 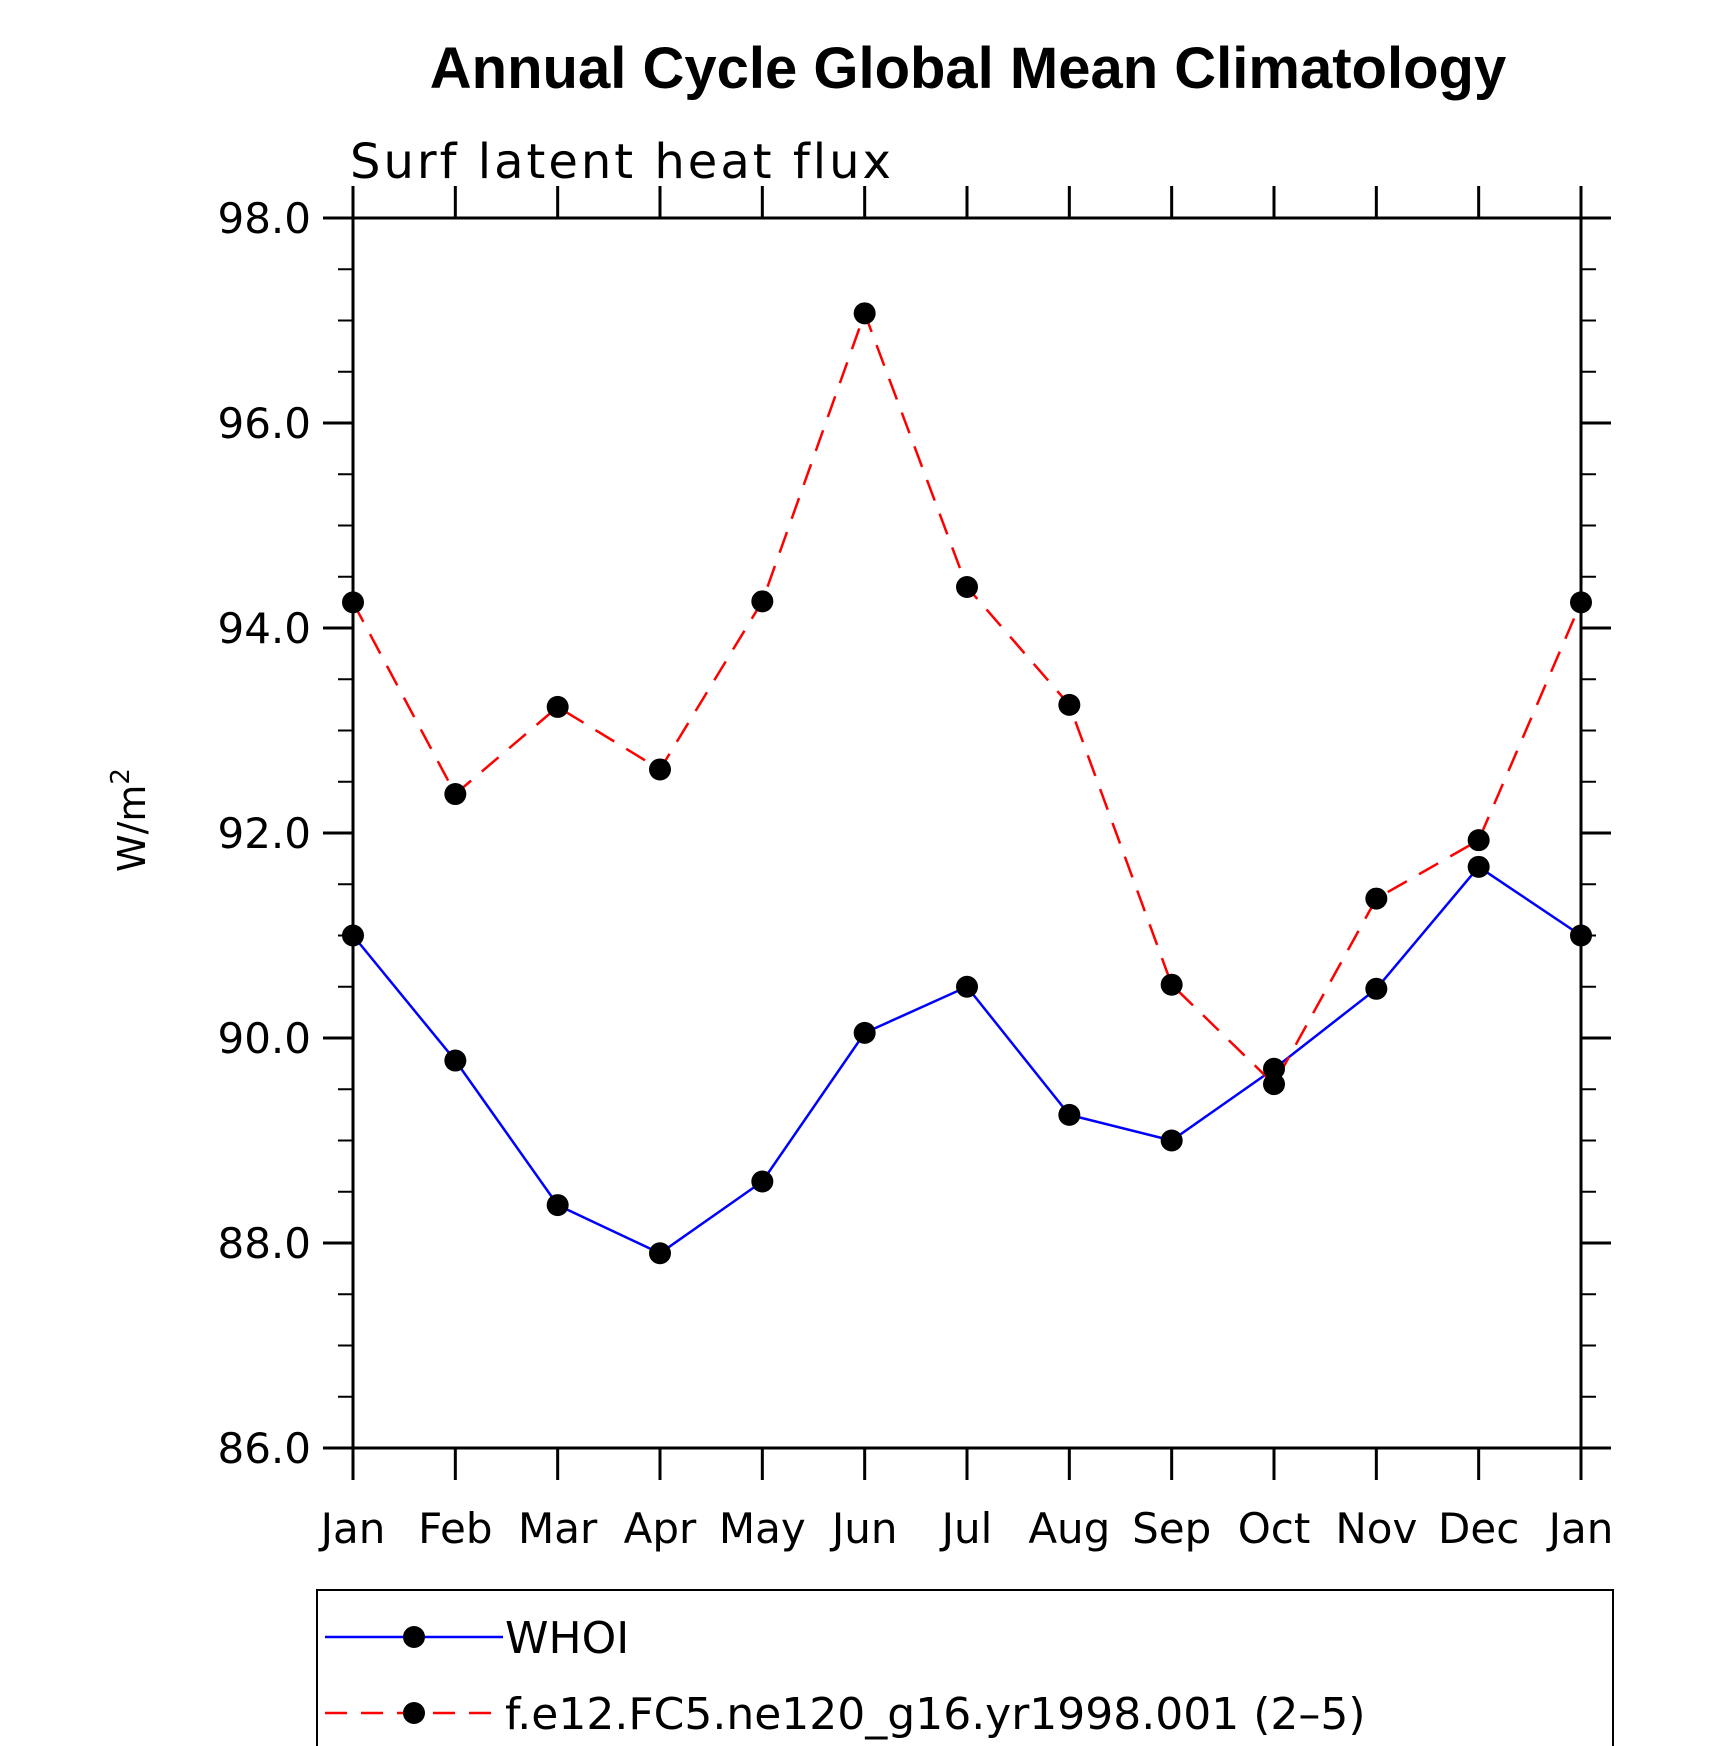 I want to click on legend-marker-whoi, so click(x=414, y=1637).